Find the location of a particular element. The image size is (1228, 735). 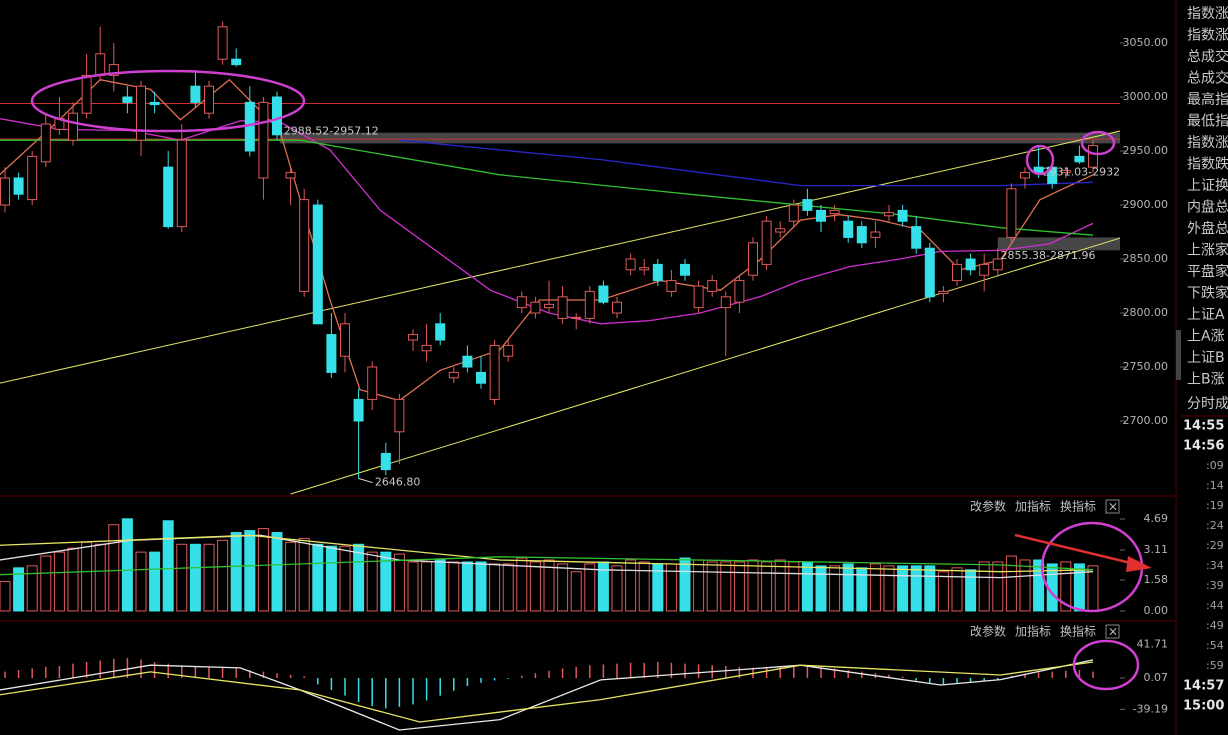

macd-panel is located at coordinates (547, 694).